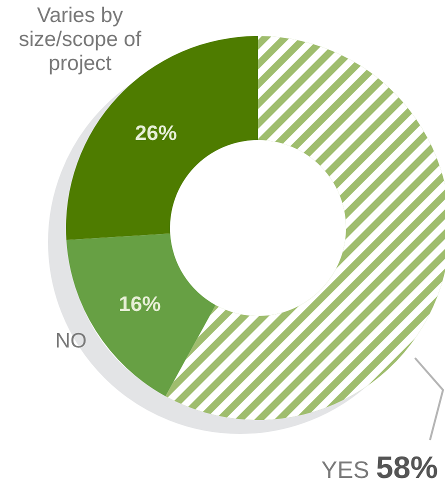 The width and height of the screenshot is (445, 487). What do you see at coordinates (140, 304) in the screenshot?
I see `data-label: 16%` at bounding box center [140, 304].